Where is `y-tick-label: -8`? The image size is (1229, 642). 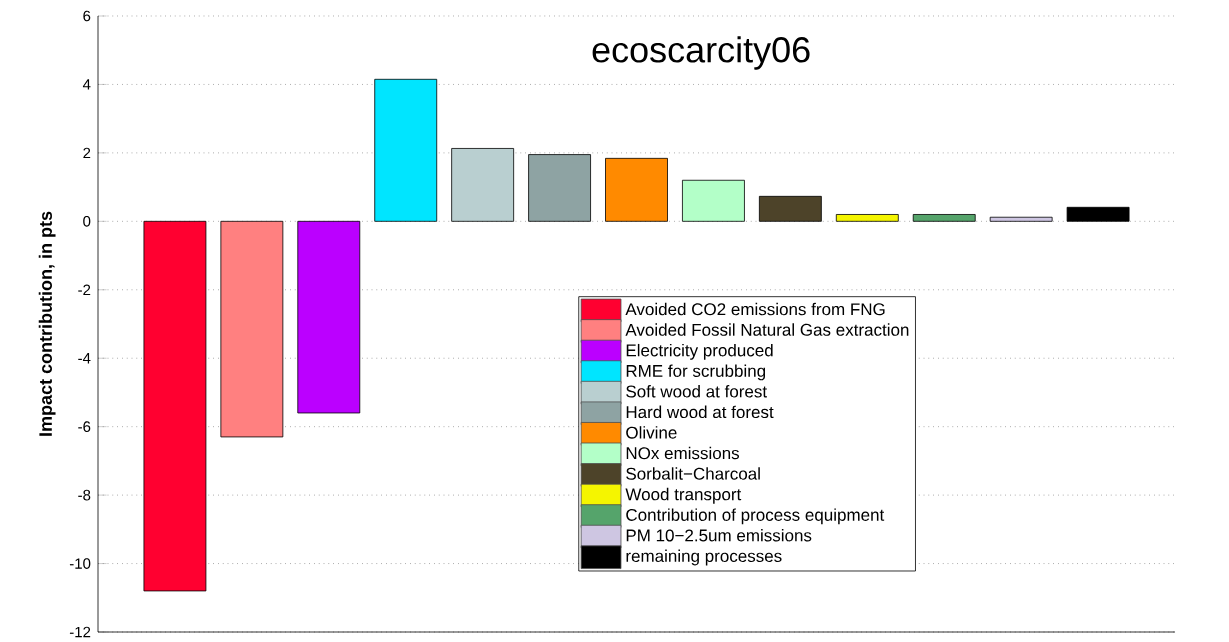
y-tick-label: -8 is located at coordinates (84, 495).